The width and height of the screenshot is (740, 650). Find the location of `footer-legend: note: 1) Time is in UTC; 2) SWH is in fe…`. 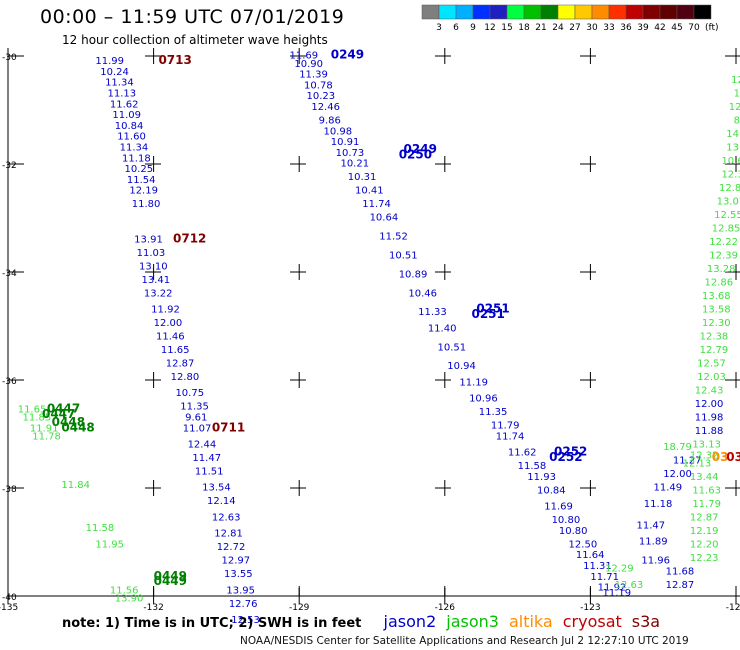

footer-legend: note: 1) Time is in UTC; 2) SWH is in fe… is located at coordinates (366, 621).